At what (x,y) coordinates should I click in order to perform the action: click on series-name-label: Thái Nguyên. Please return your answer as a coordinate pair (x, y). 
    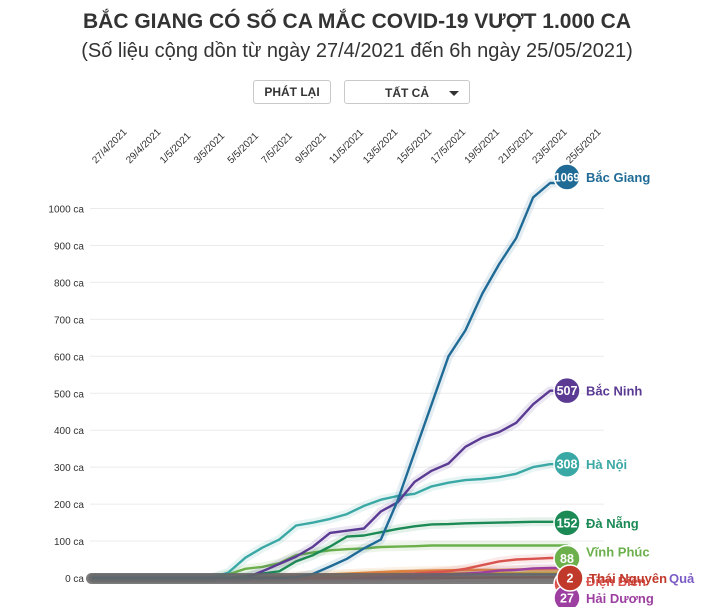
    Looking at the image, I should click on (628, 578).